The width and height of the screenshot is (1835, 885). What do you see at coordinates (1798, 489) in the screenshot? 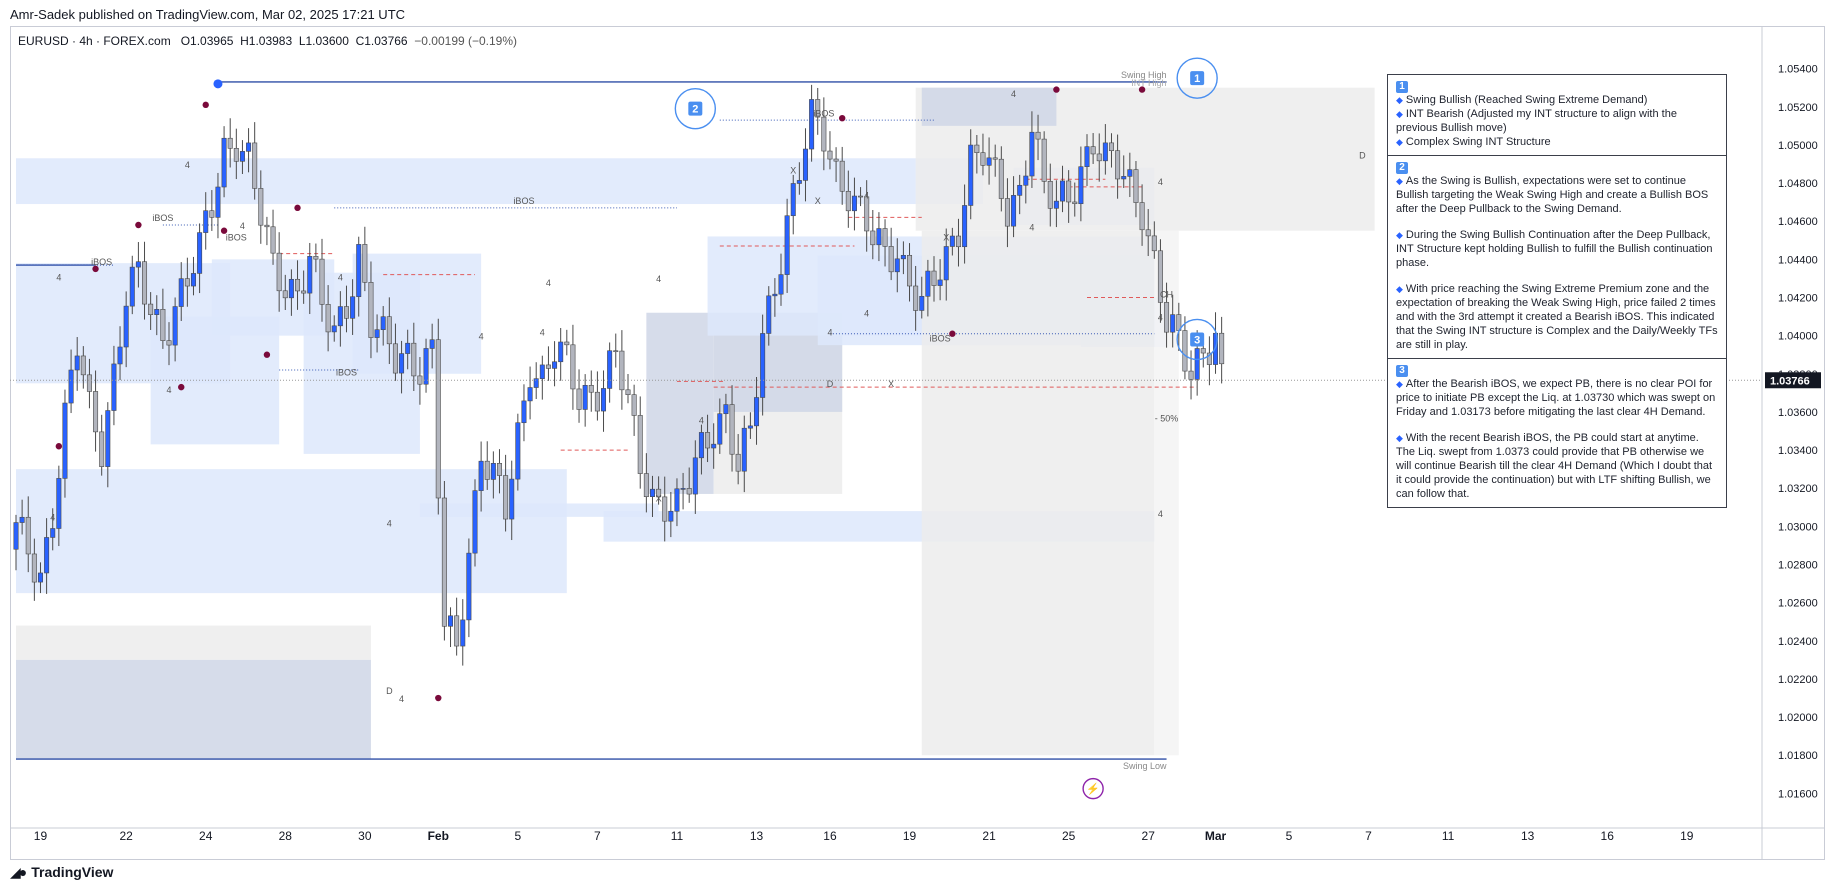
I see `price-tick-label: 1.03200` at bounding box center [1798, 489].